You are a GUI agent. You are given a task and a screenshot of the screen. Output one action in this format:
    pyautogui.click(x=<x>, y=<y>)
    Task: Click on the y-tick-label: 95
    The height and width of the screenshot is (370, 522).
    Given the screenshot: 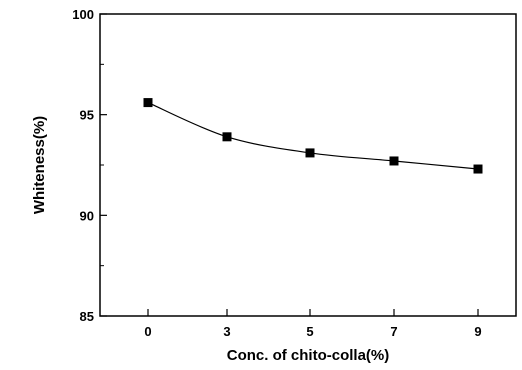 What is the action you would take?
    pyautogui.click(x=87, y=115)
    